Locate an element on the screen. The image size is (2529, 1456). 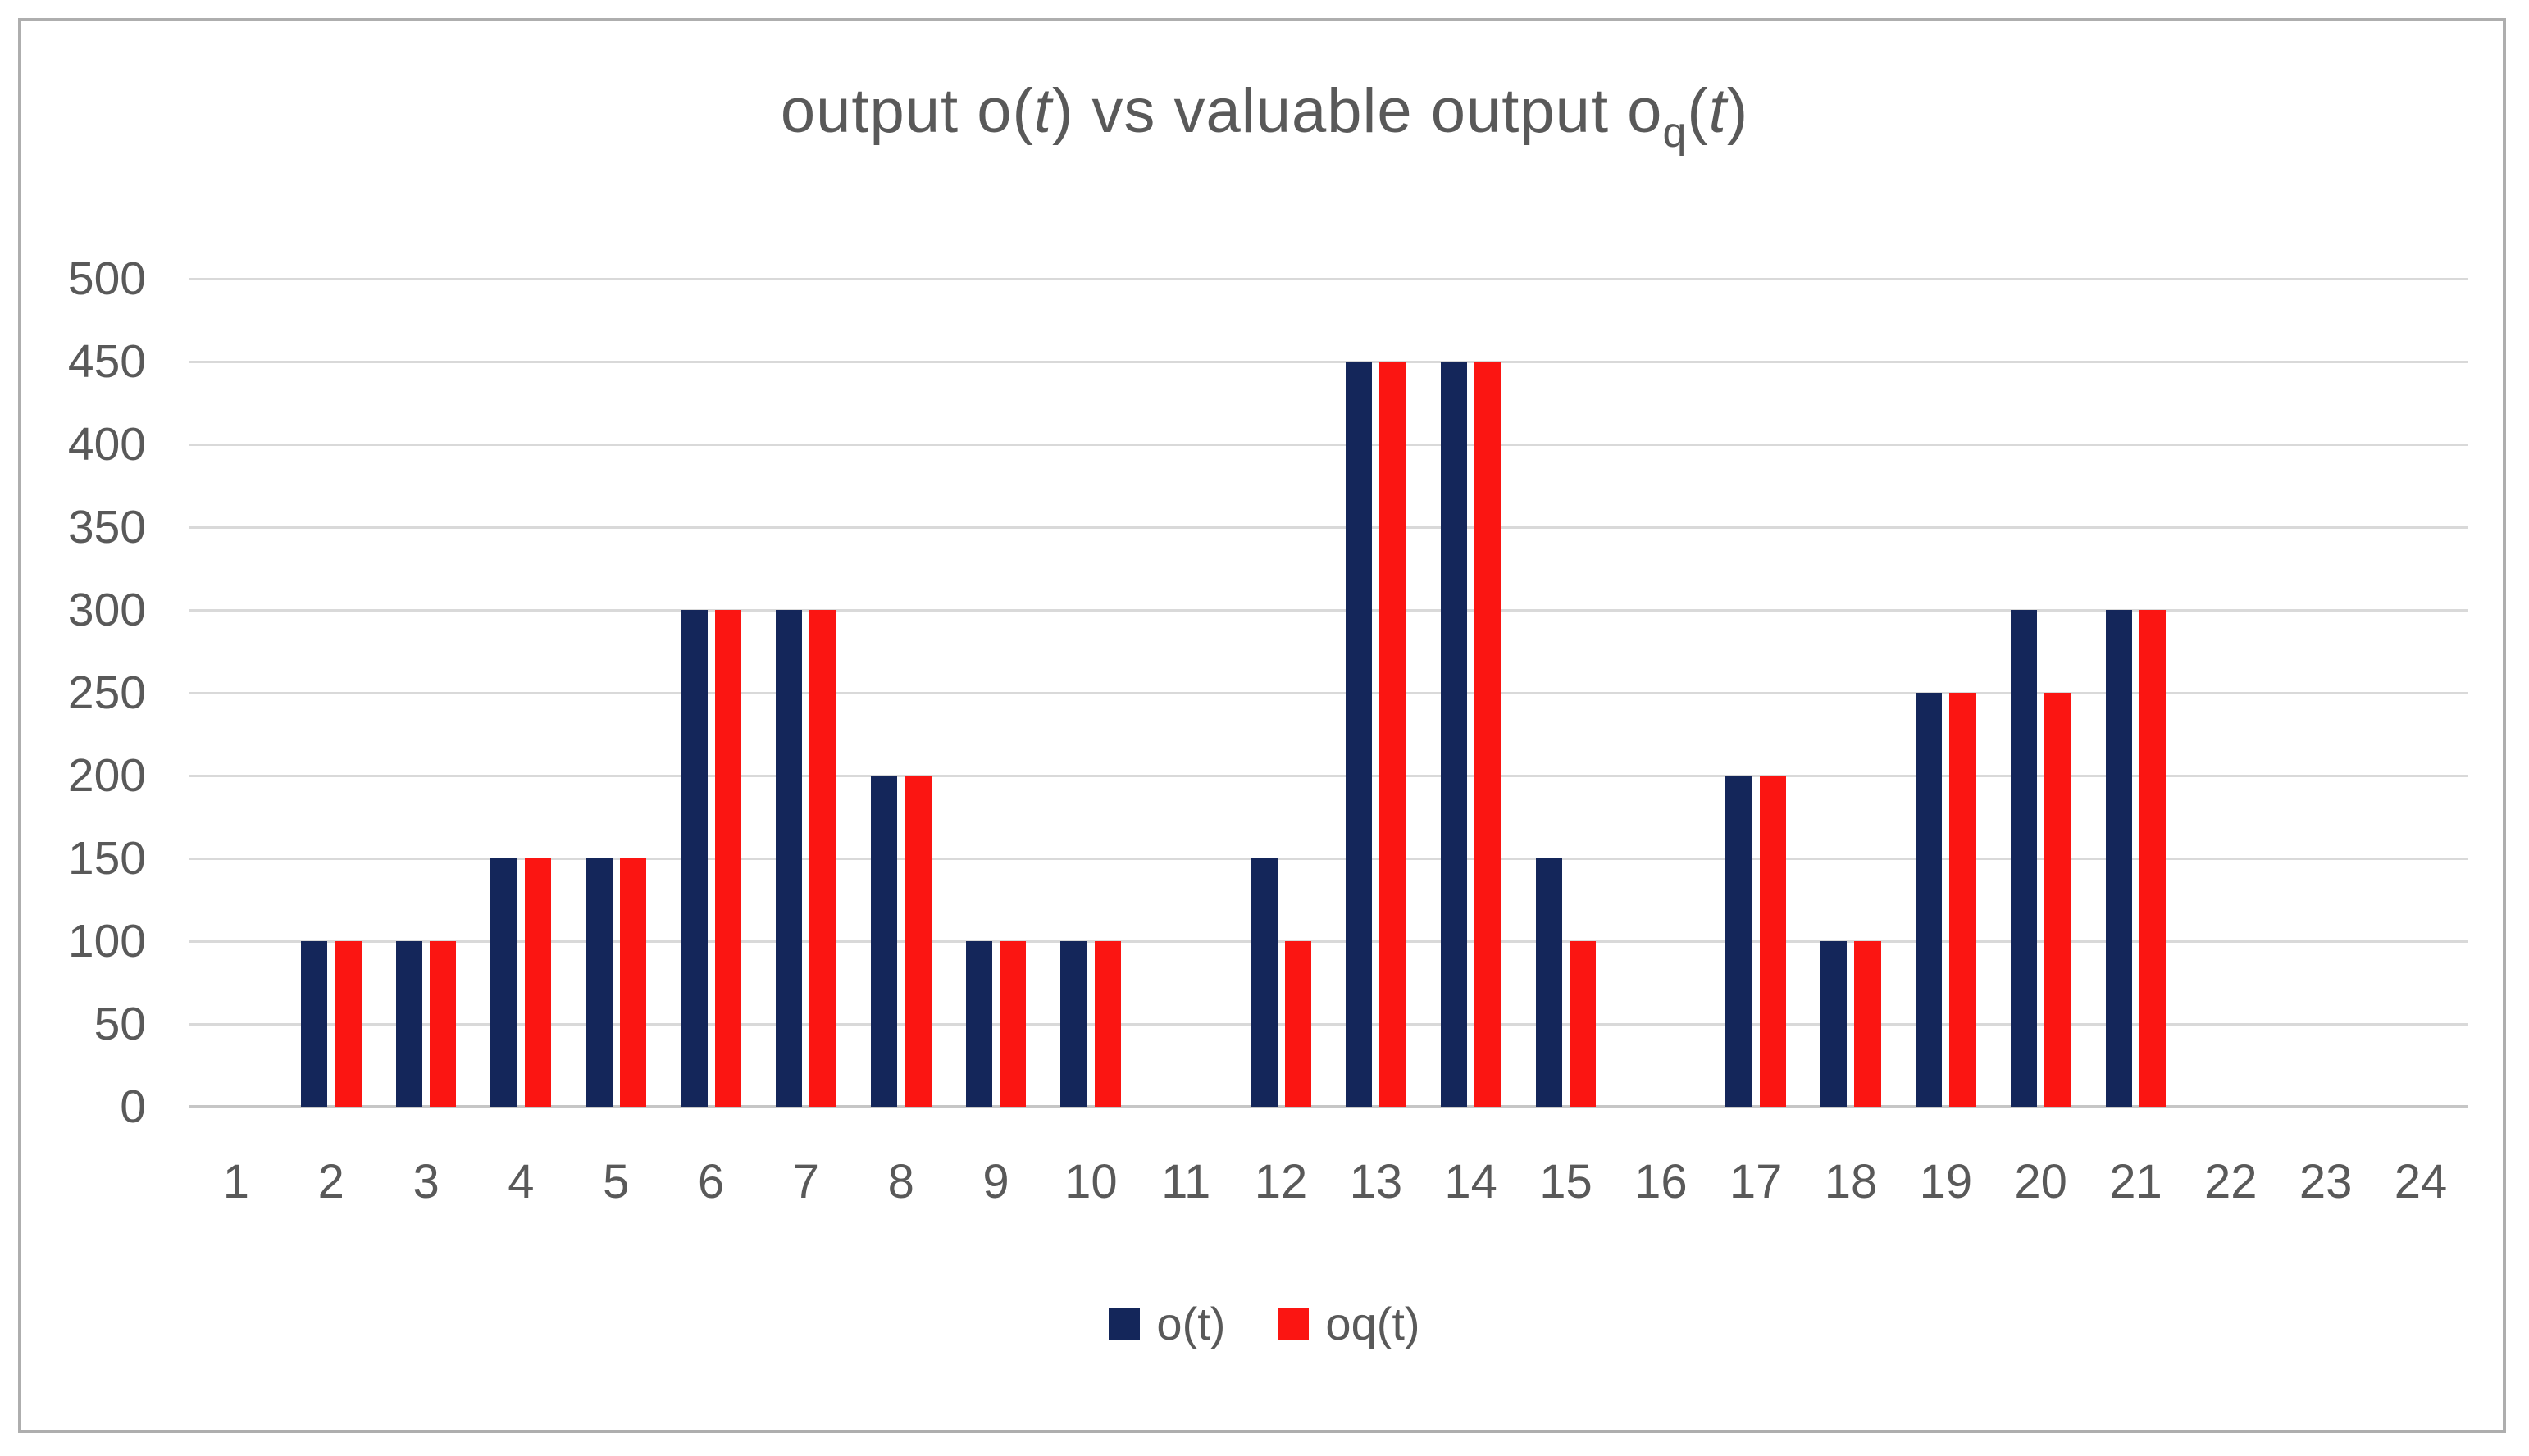
x-tick-label-12: 12 is located at coordinates (1281, 1181).